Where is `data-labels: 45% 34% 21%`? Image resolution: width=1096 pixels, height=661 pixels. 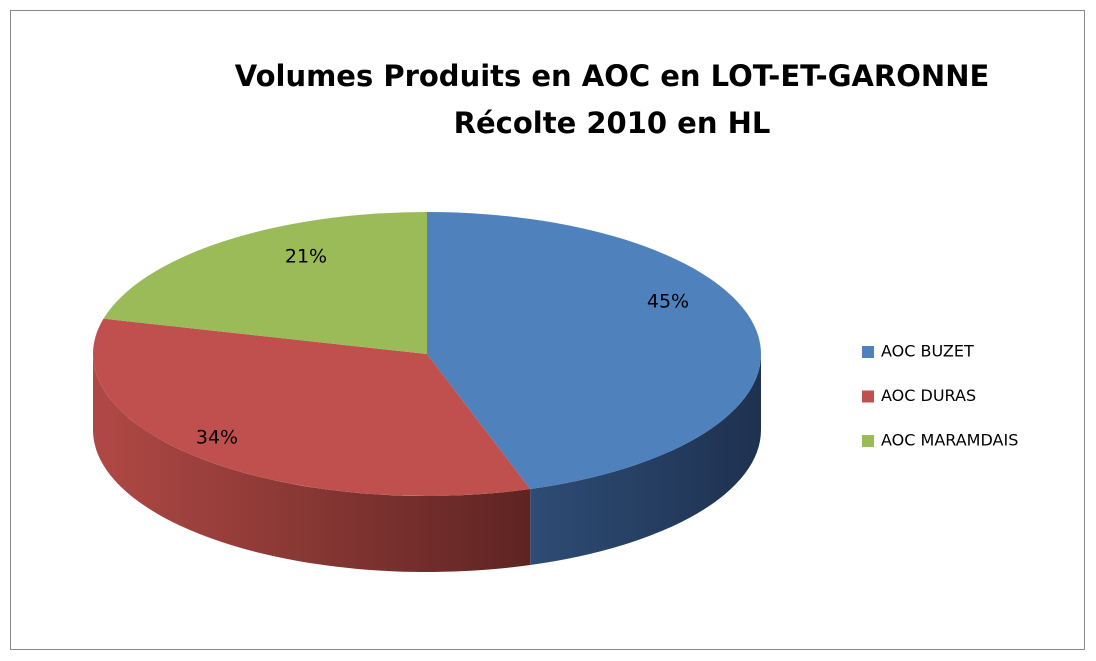
data-labels: 45% 34% 21% is located at coordinates (442, 347).